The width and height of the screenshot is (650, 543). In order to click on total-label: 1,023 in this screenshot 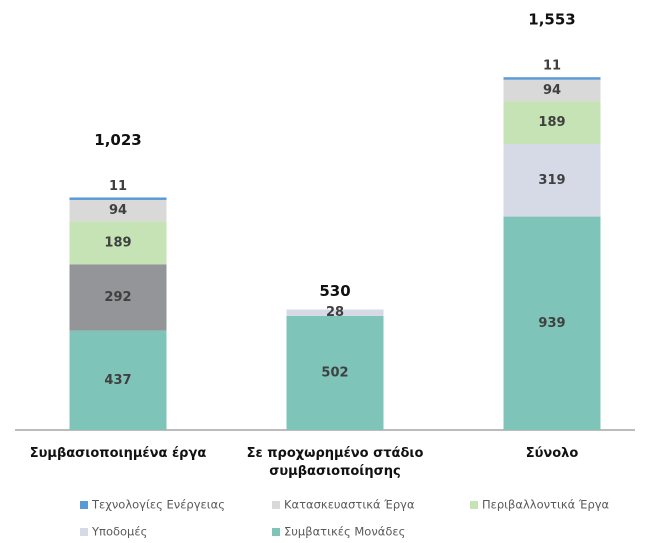, I will do `click(117, 140)`.